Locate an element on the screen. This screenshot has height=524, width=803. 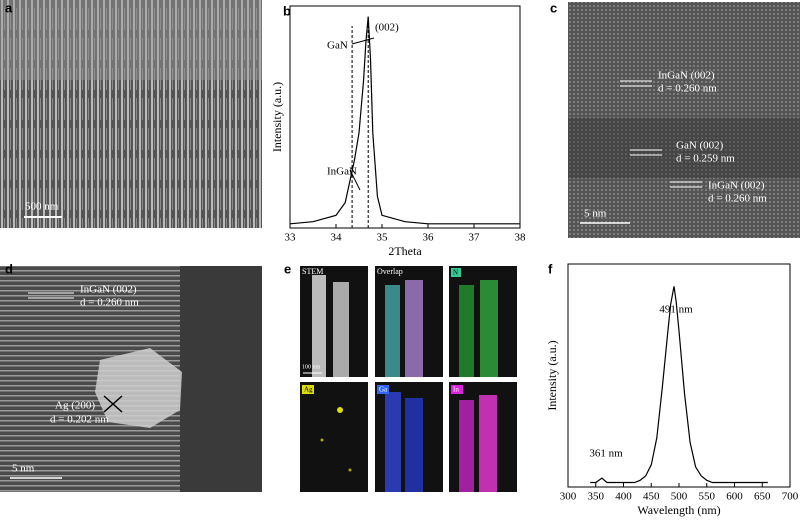
annotation: 361 nm is located at coordinates (606, 454).